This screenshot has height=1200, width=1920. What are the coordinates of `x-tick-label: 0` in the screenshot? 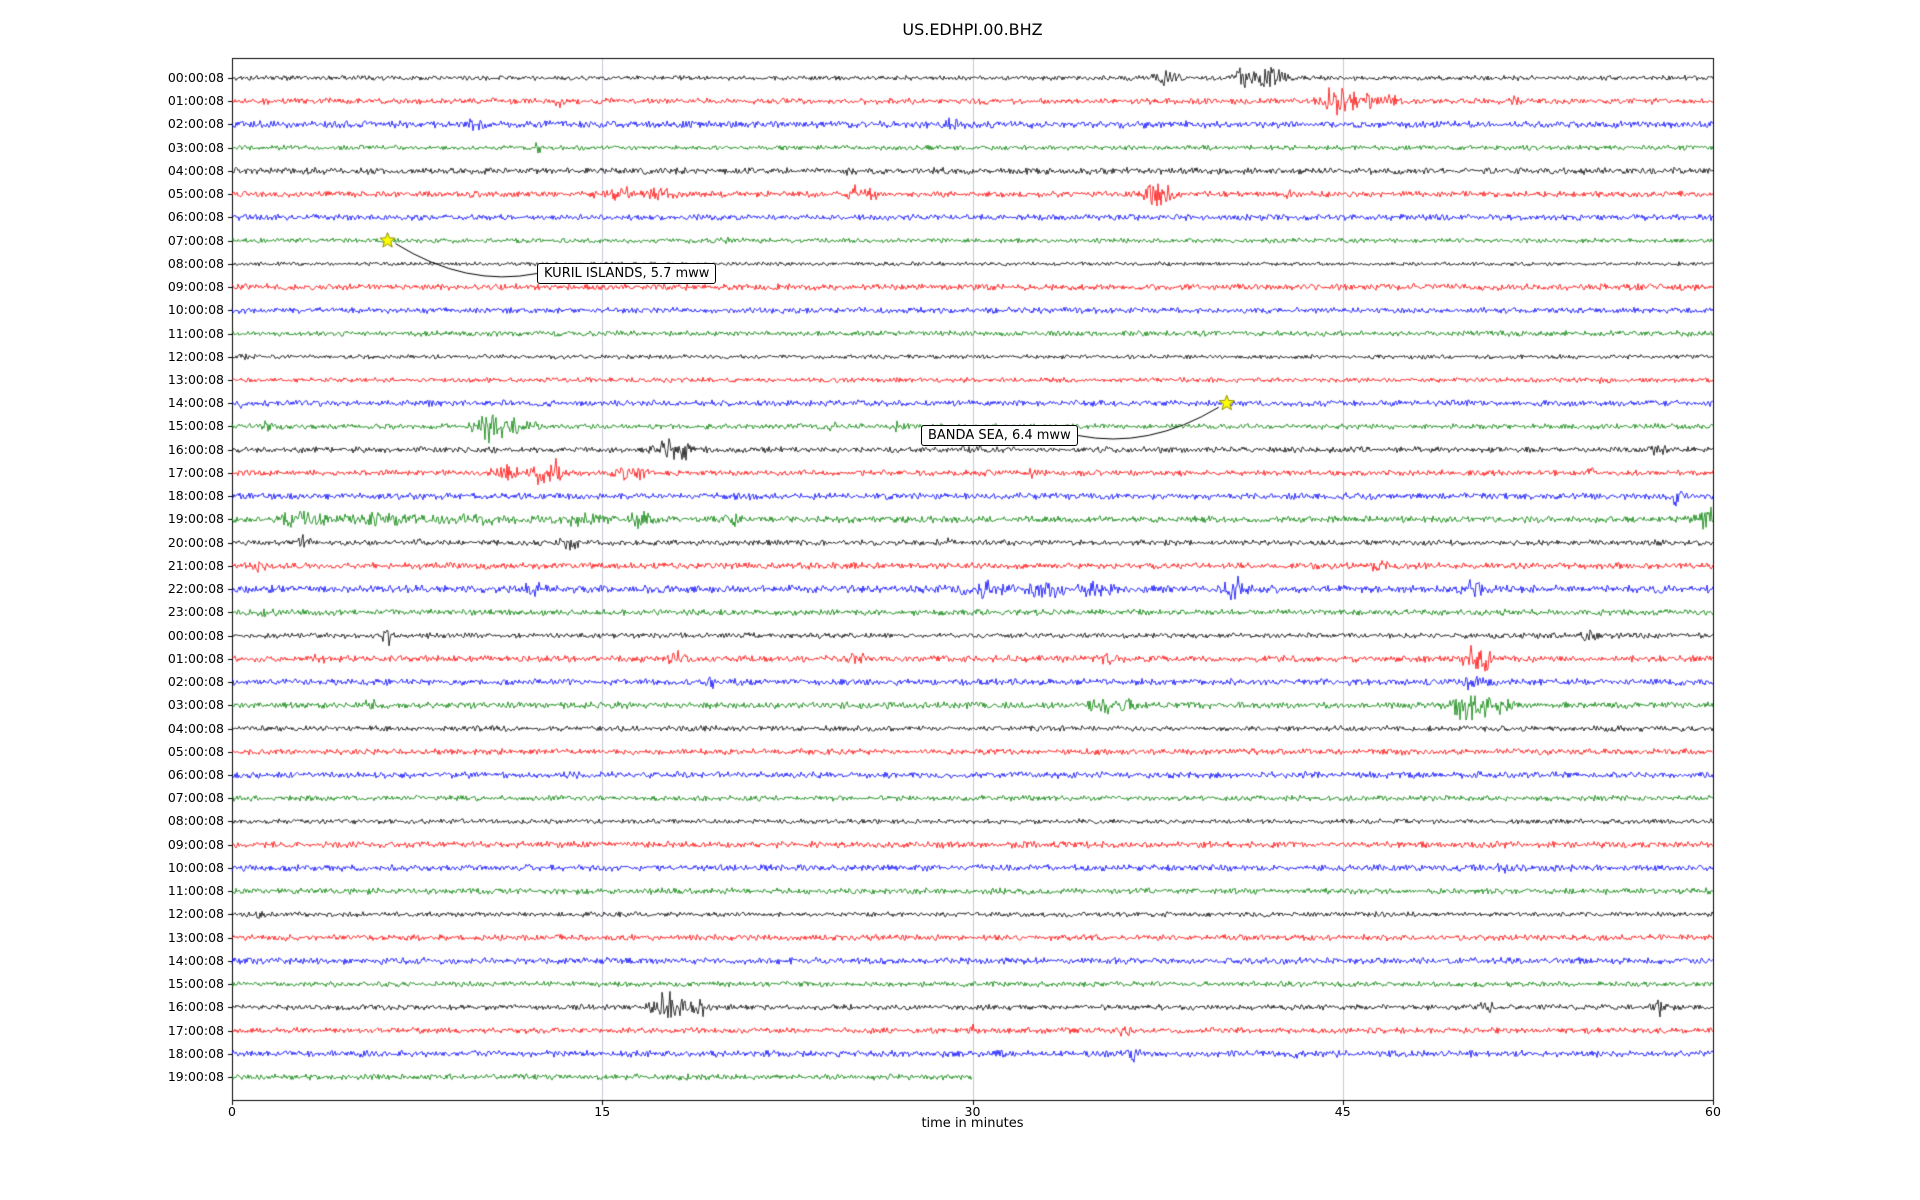 It's located at (232, 1111).